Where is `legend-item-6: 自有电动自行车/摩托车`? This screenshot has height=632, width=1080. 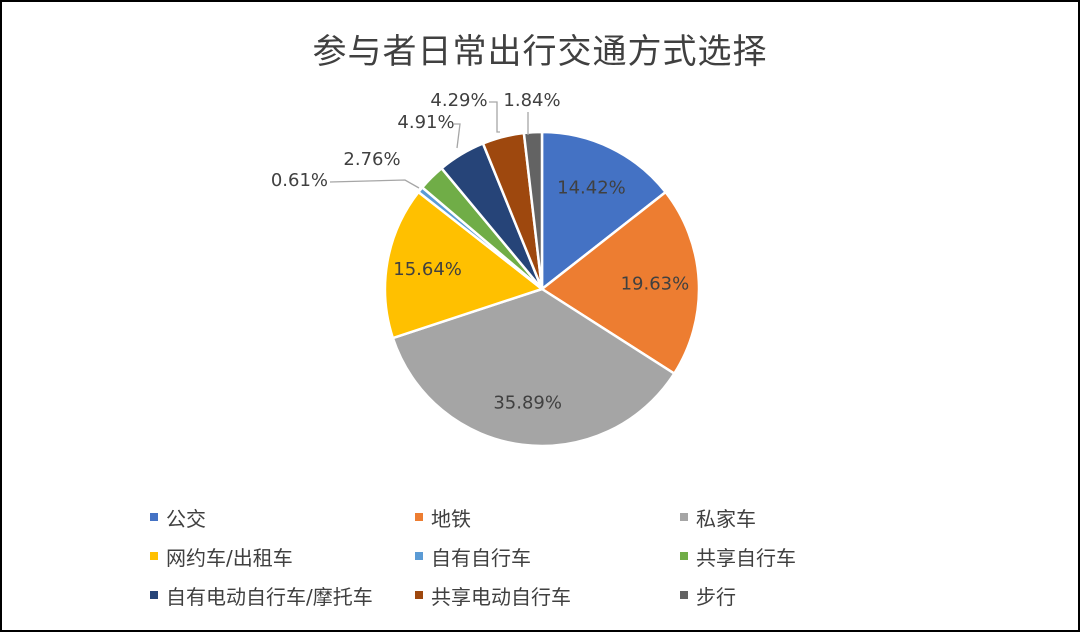 legend-item-6: 自有电动自行车/摩托车 is located at coordinates (282, 595).